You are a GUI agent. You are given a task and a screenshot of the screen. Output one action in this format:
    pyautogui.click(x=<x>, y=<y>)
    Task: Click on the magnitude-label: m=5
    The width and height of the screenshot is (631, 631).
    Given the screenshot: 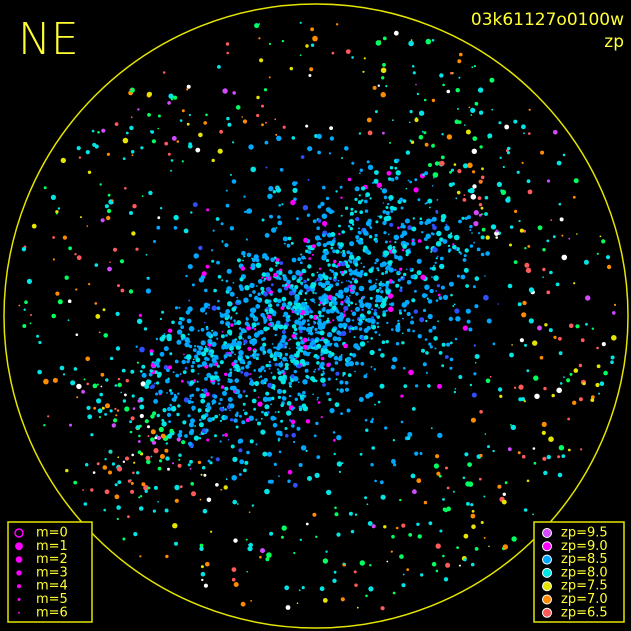 What is the action you would take?
    pyautogui.click(x=52, y=599)
    